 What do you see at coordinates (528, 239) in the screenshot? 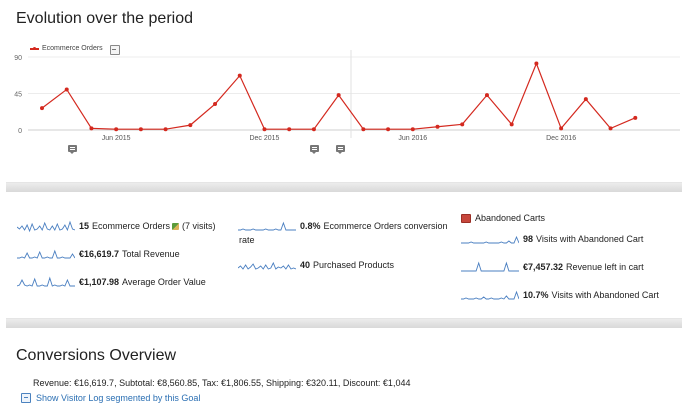
I see `metric-value: 98` at bounding box center [528, 239].